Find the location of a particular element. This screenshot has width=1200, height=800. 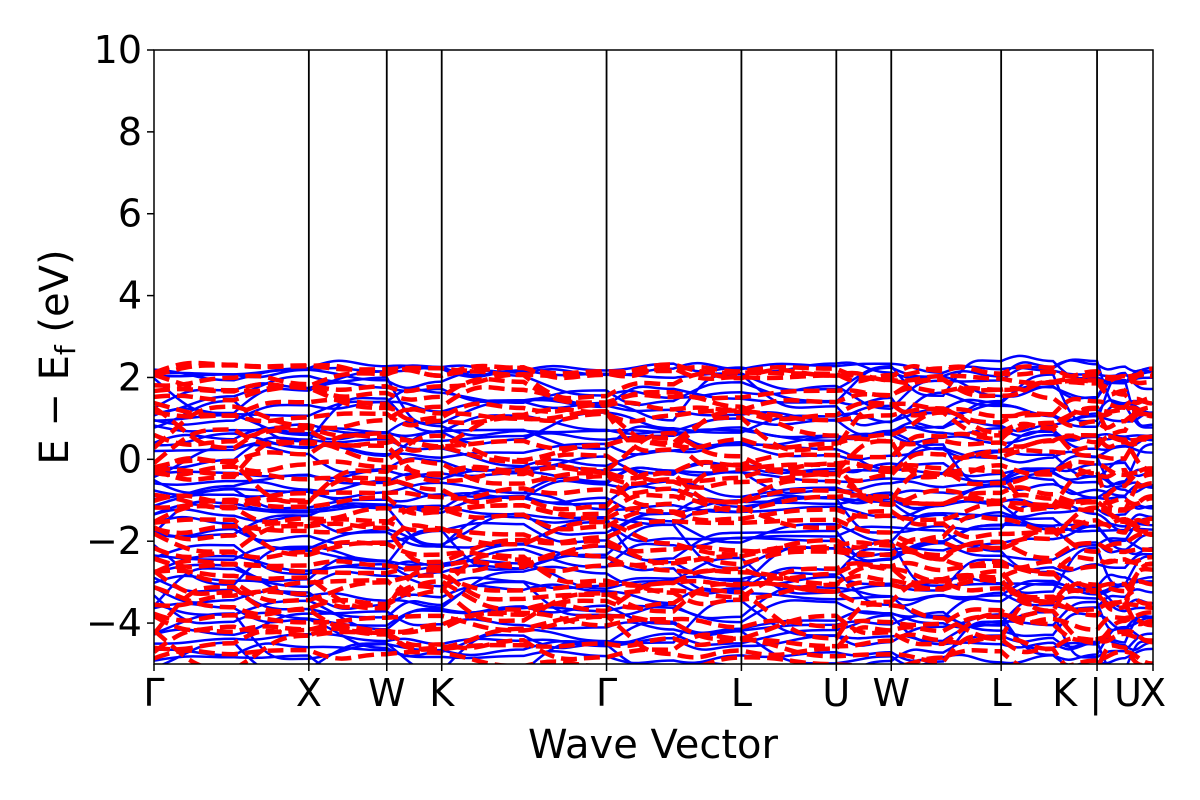

x-tick-label: U is located at coordinates (836, 693).